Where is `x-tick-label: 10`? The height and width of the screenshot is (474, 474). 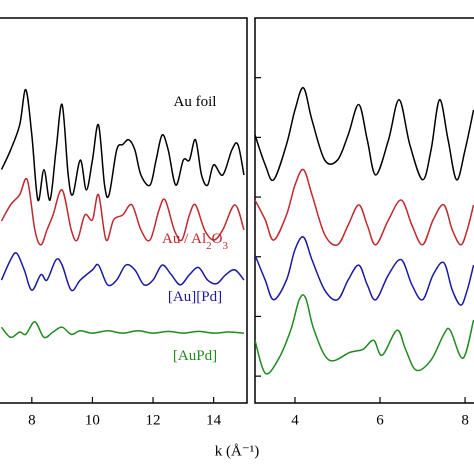
x-tick-label: 10 is located at coordinates (92, 420).